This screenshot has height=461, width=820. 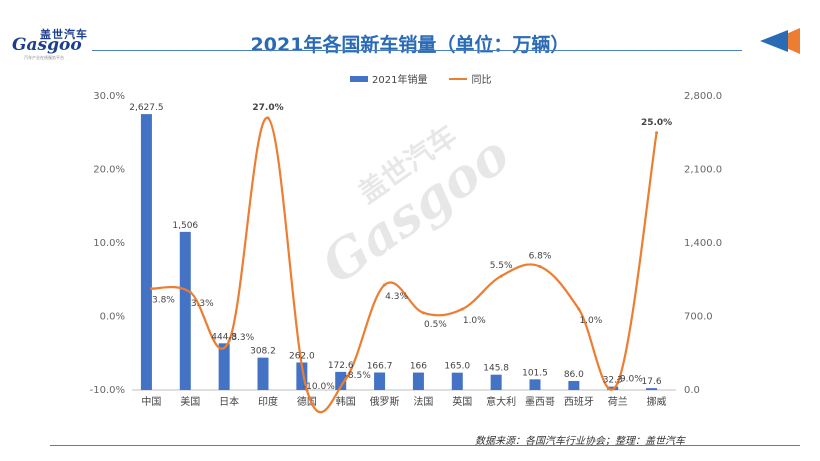 What do you see at coordinates (241, 338) in the screenshot?
I see `line-value-label: -3.3%` at bounding box center [241, 338].